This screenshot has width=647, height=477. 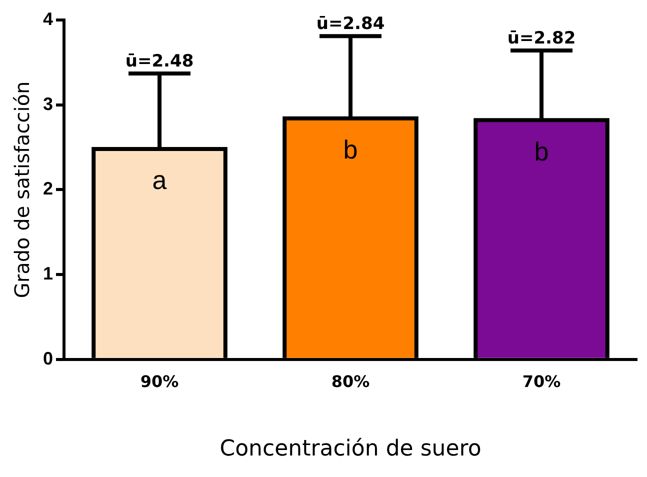 What do you see at coordinates (159, 61) in the screenshot?
I see `annotation: ū=2.48` at bounding box center [159, 61].